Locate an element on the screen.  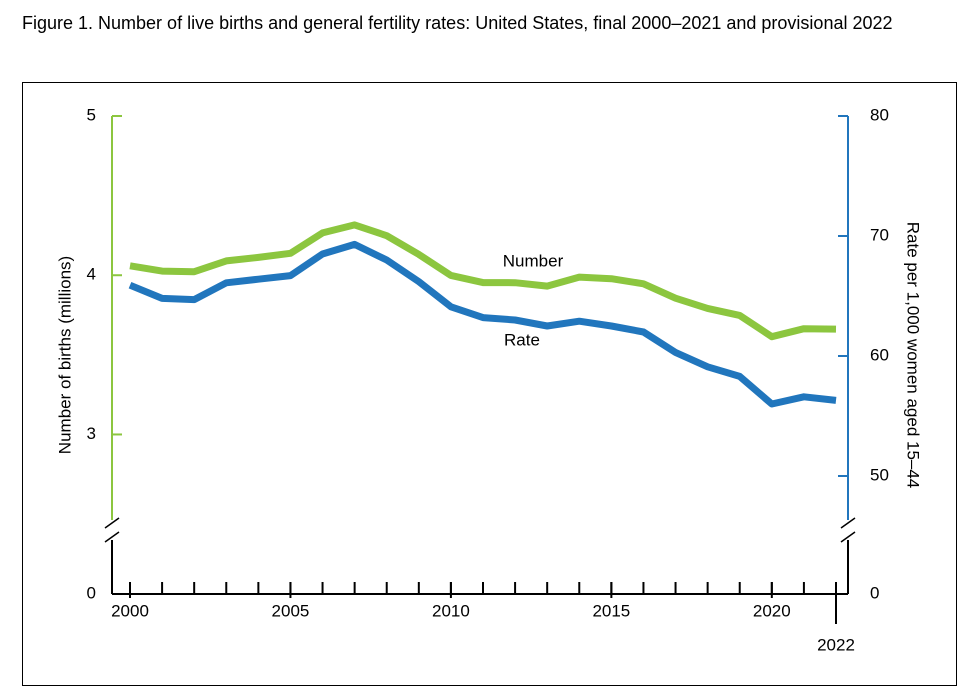
series-line is located at coordinates (483, 281).